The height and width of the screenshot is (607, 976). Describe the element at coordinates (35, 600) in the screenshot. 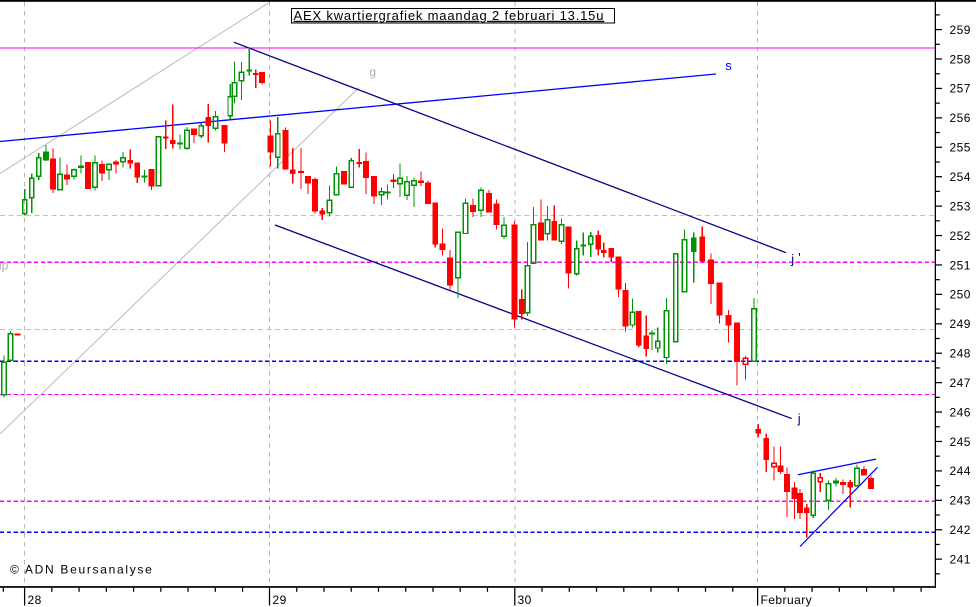

I see `svg-text: 28` at that location.